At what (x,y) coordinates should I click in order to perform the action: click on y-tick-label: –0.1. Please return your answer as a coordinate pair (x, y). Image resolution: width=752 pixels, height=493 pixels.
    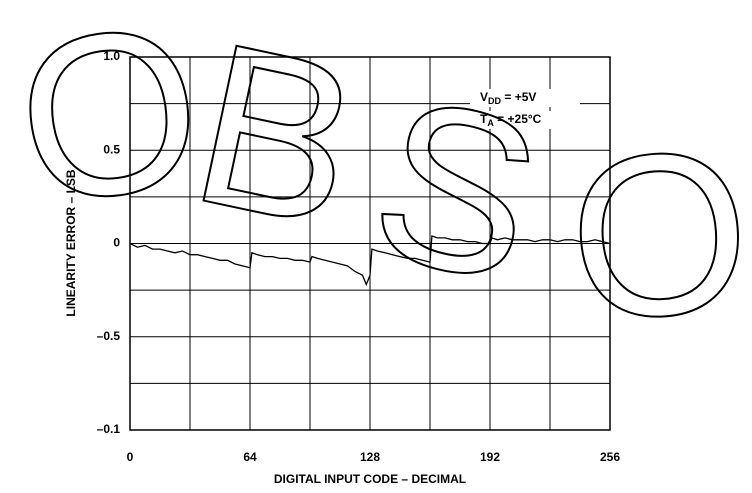
    Looking at the image, I should click on (109, 429).